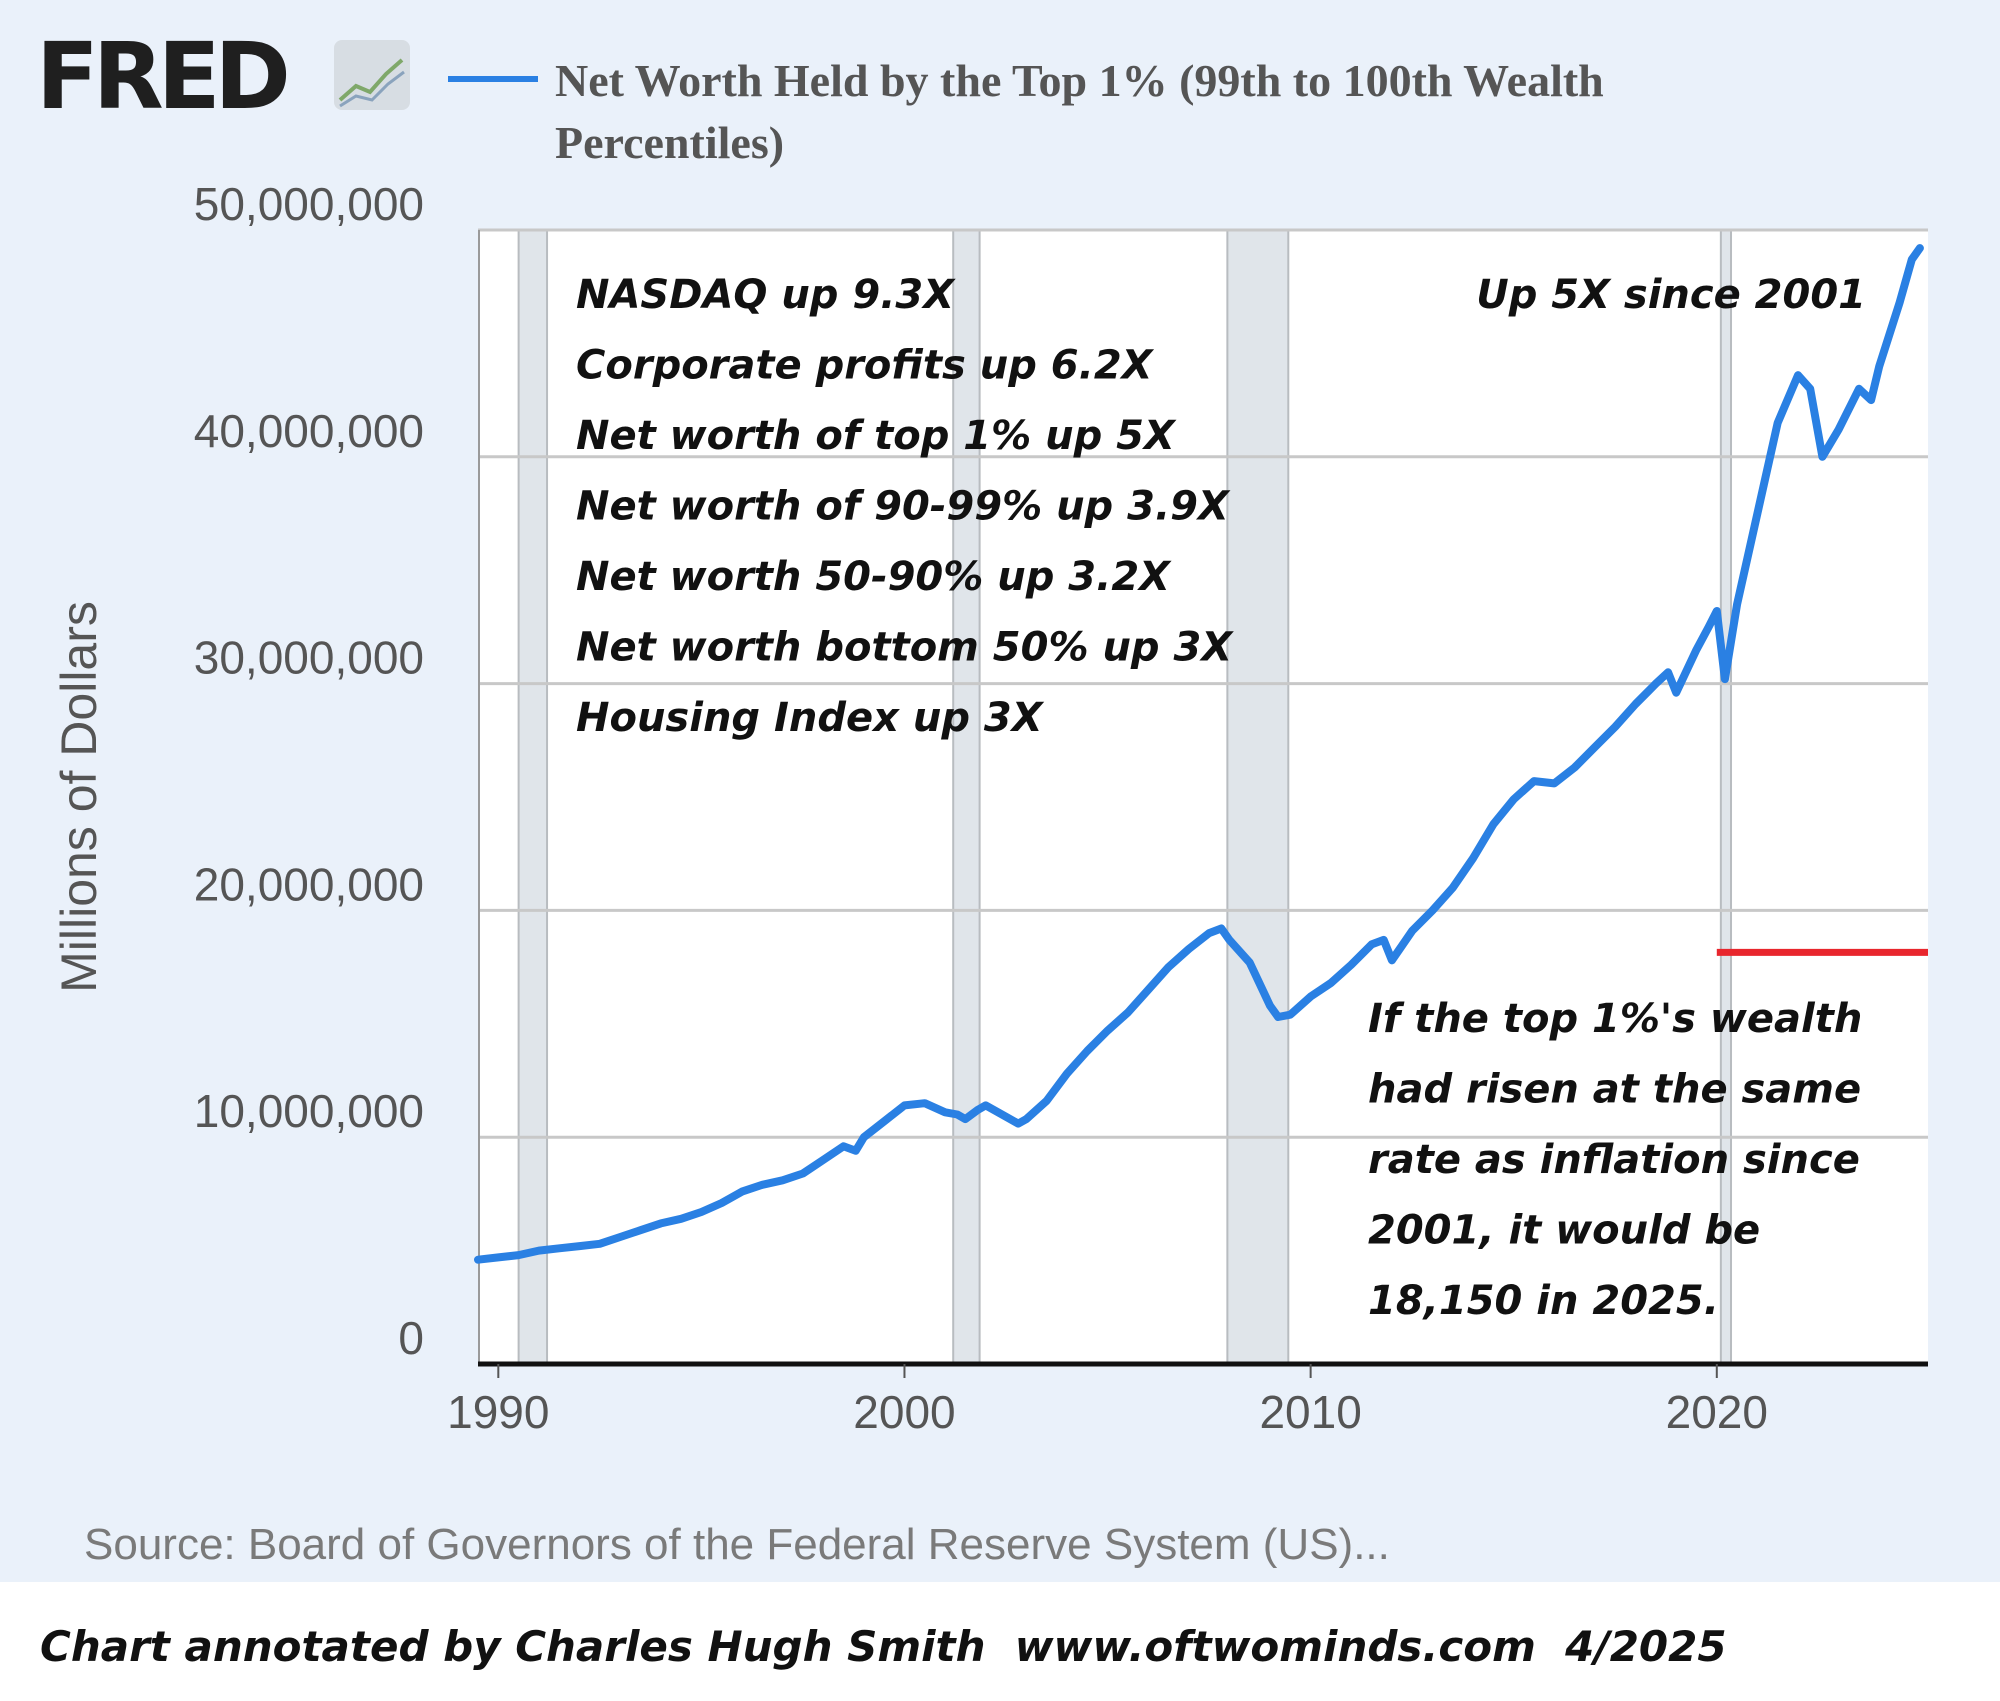 Image resolution: width=2000 pixels, height=1701 pixels. What do you see at coordinates (1310, 1412) in the screenshot?
I see `x-tick-label: 2010` at bounding box center [1310, 1412].